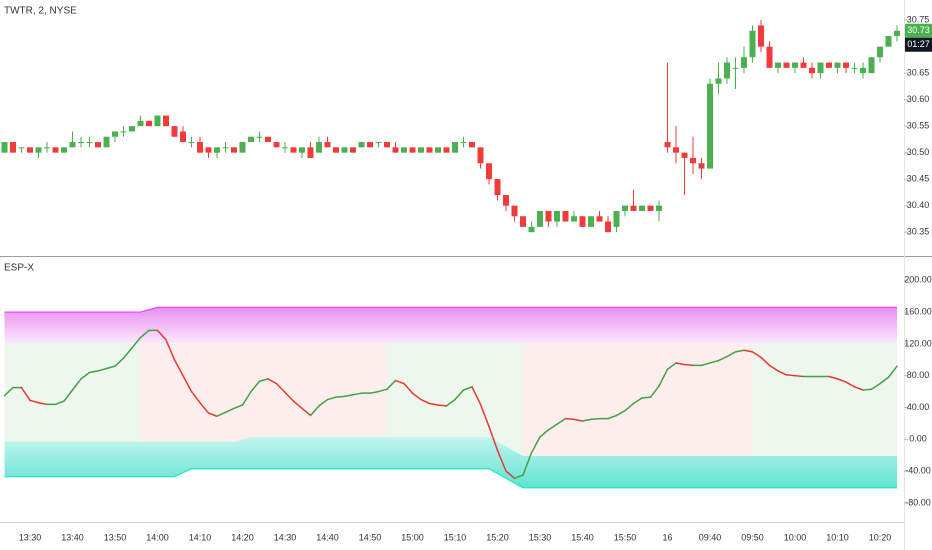  Describe the element at coordinates (157, 537) in the screenshot. I see `x-tick-label: 14:00` at that location.